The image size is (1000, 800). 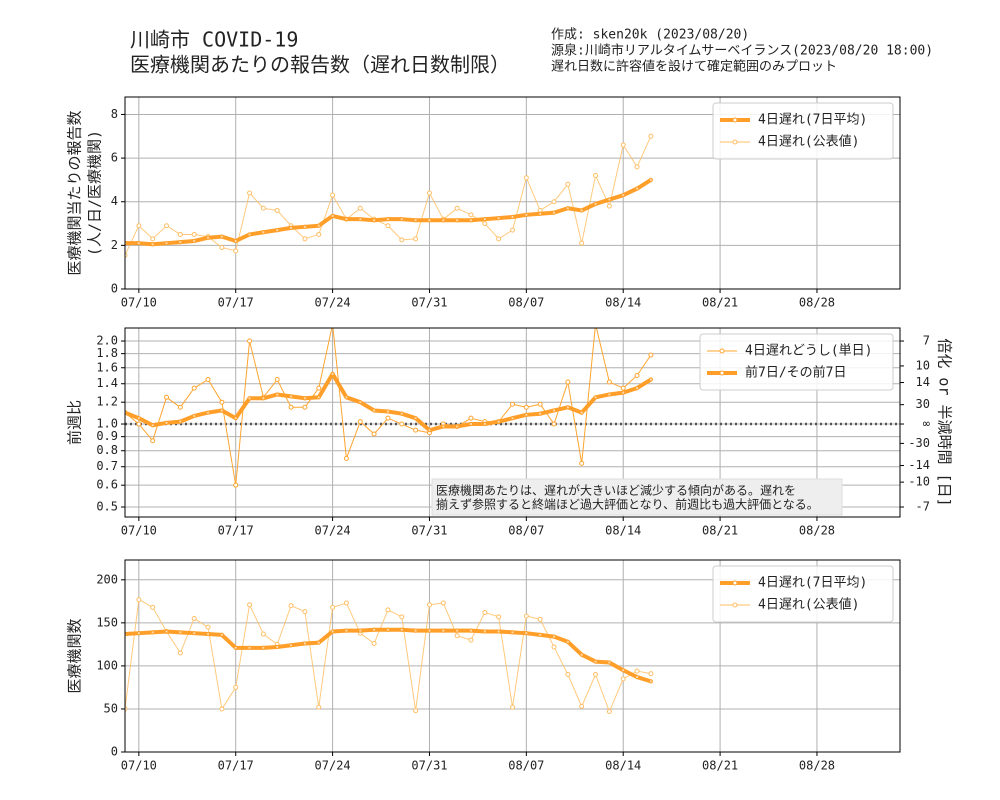 What do you see at coordinates (107, 383) in the screenshot?
I see `y-tick-label: 1.4` at bounding box center [107, 383].